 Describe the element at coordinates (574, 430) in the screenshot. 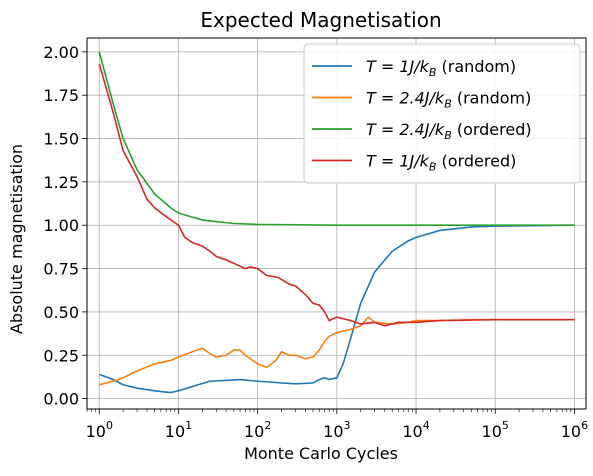

I see `x-tick-label: 10⁶` at that location.